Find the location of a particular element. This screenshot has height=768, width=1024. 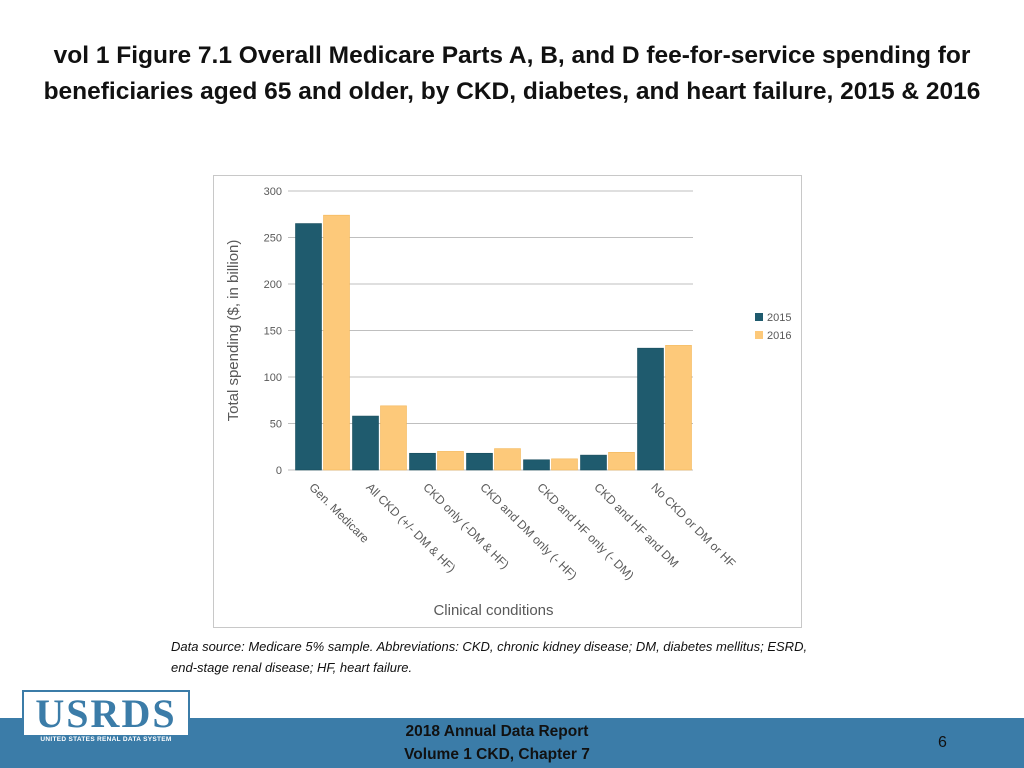

y-axis-title: Total spending ($, in billion) is located at coordinates (233, 331).